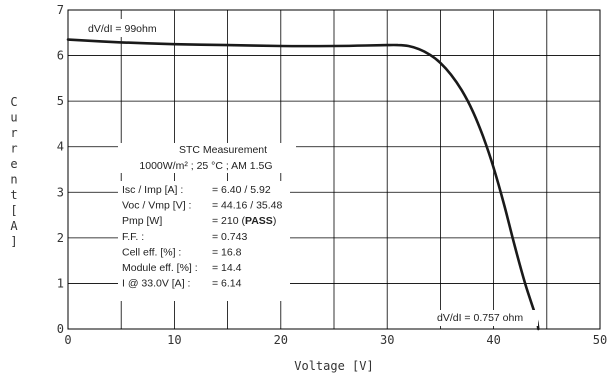 The image size is (613, 374). What do you see at coordinates (142, 221) in the screenshot?
I see `stat-label: Pmp [W]` at bounding box center [142, 221].